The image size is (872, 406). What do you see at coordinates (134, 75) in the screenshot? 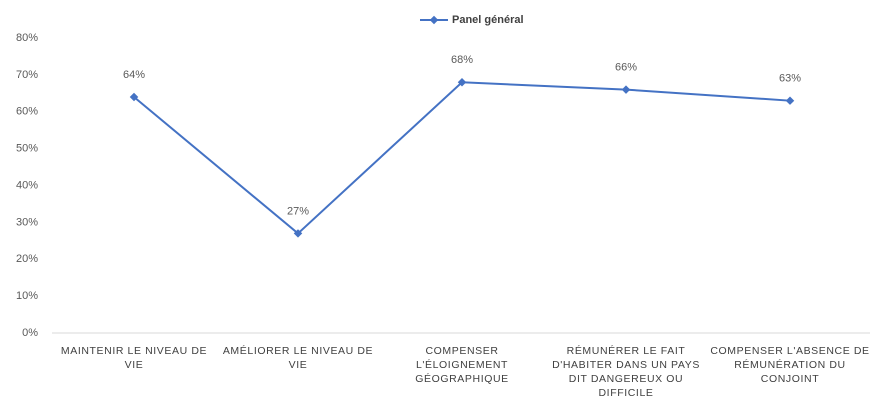
I see `data-label: 64%` at bounding box center [134, 75].